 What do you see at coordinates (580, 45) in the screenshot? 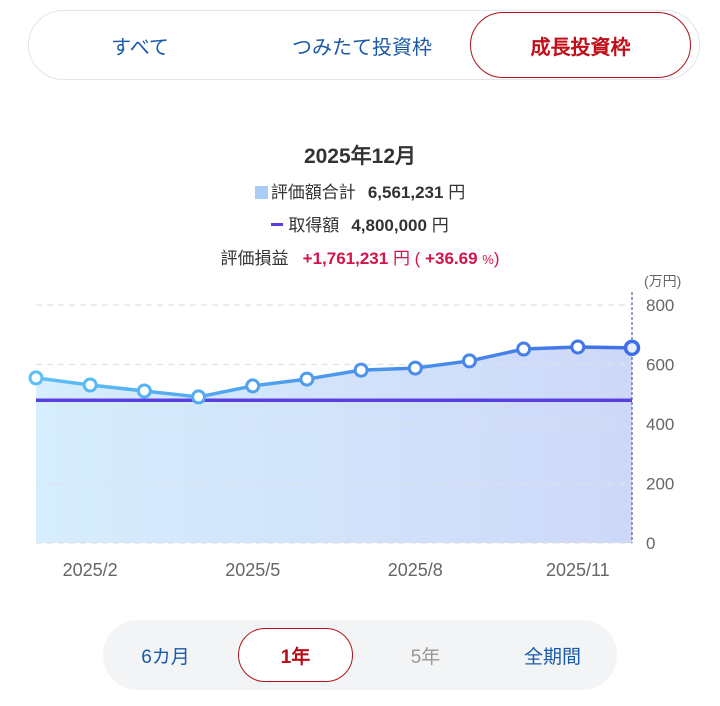
I see `tab-growth: 成長投資枠` at bounding box center [580, 45].